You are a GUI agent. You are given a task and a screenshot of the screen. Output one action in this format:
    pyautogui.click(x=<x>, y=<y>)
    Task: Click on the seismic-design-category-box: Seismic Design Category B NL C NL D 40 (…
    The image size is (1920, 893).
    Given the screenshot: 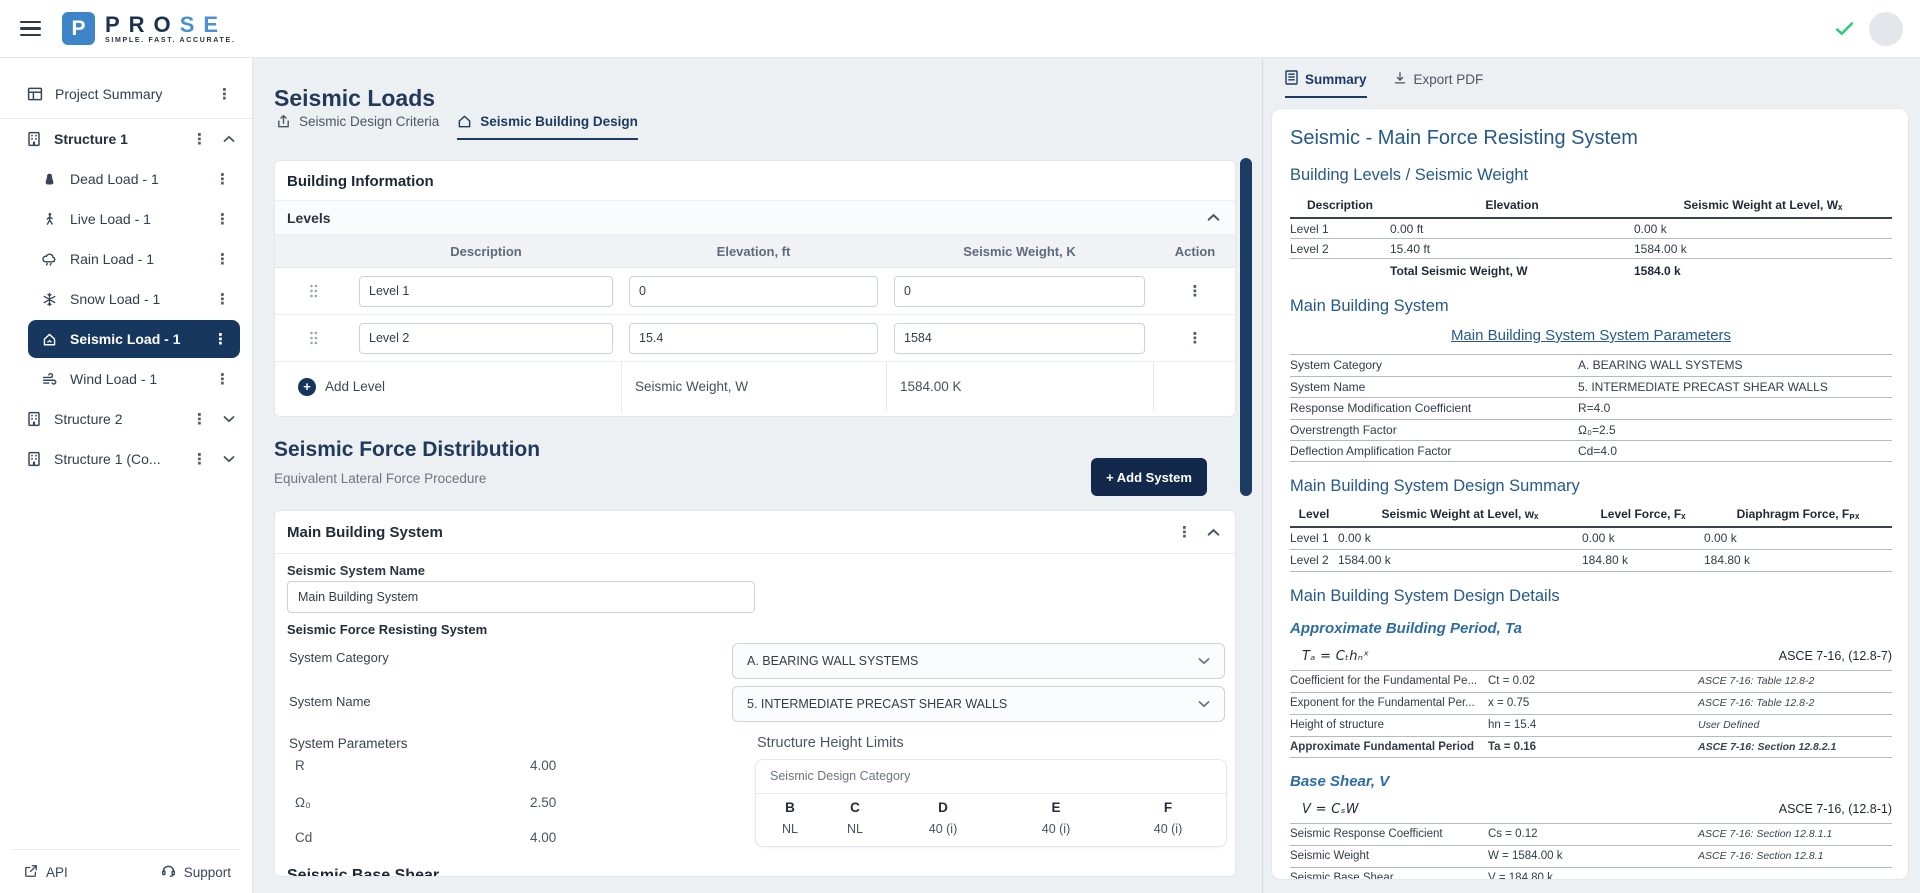 What is the action you would take?
    pyautogui.click(x=991, y=803)
    